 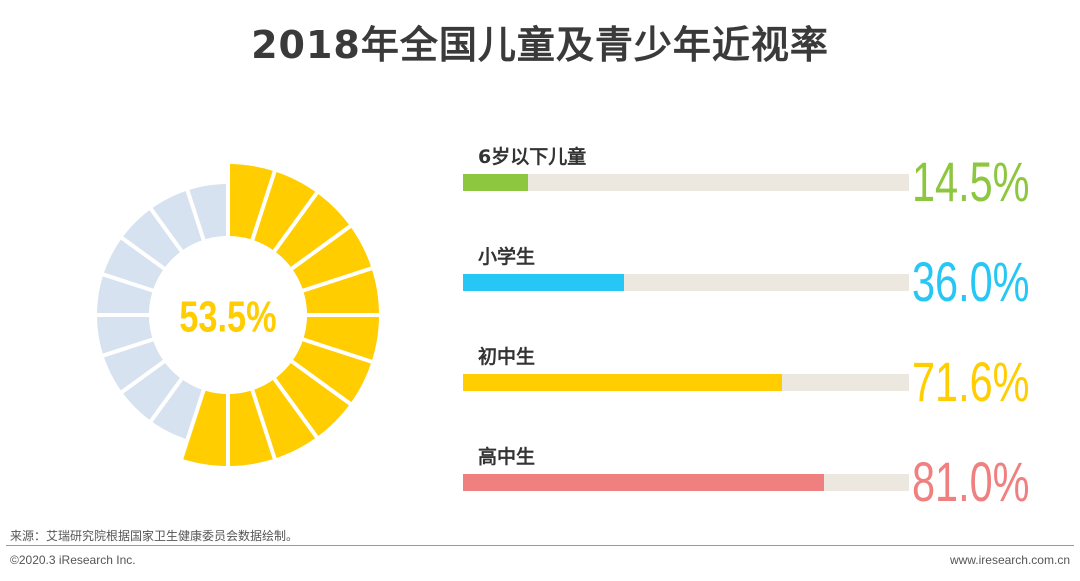 I want to click on bar-category-label: 小学生, so click(x=507, y=257).